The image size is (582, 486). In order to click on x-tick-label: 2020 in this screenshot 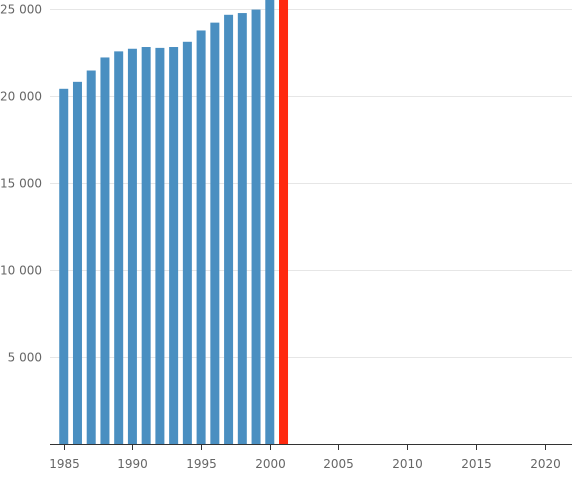, I will do `click(545, 464)`.